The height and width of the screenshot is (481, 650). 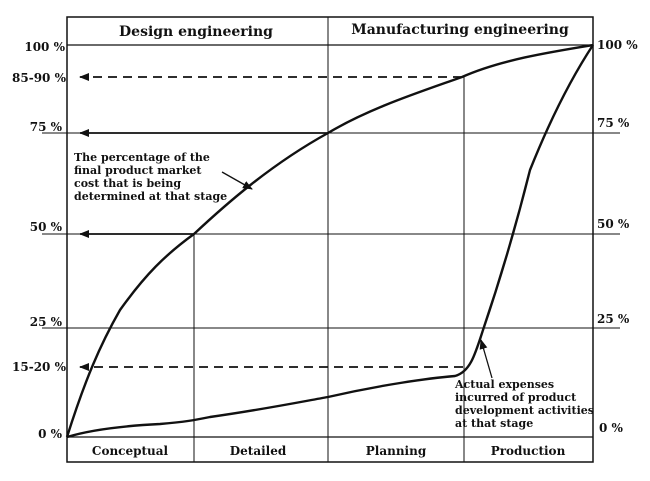 I want to click on stage-label-planning: Planning, so click(x=396, y=451).